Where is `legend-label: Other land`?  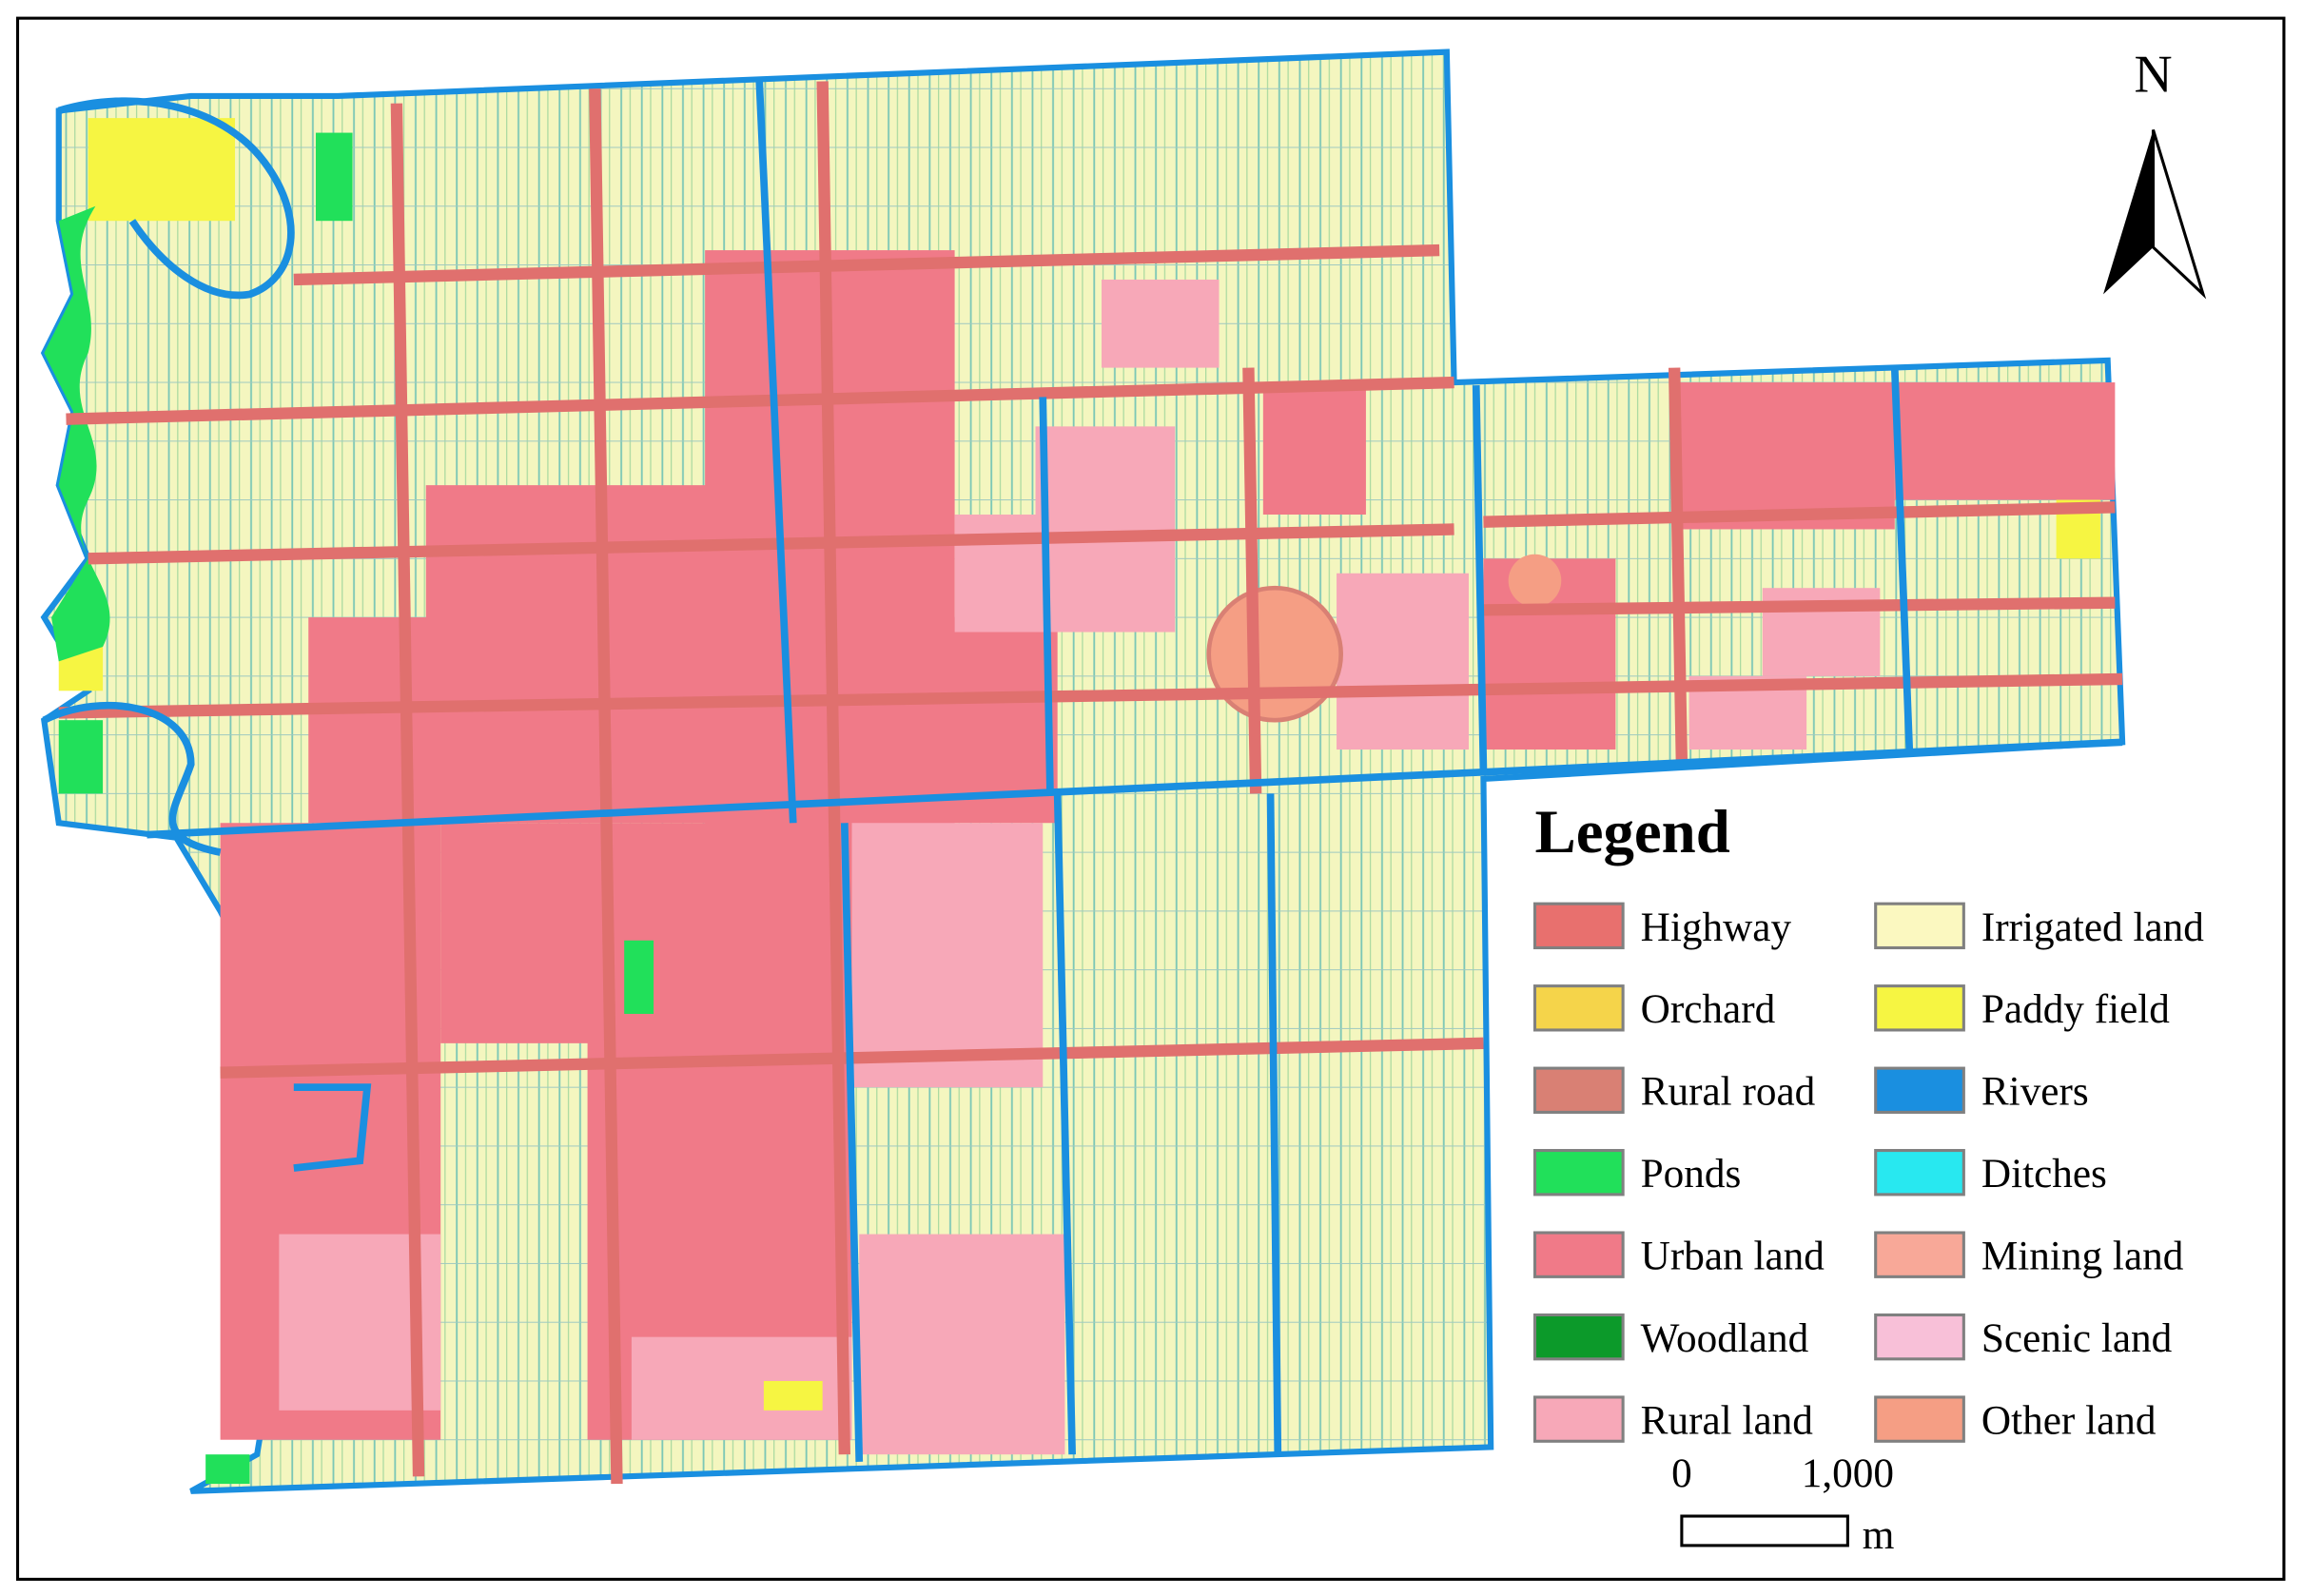 legend-label: Other land is located at coordinates (2069, 1421).